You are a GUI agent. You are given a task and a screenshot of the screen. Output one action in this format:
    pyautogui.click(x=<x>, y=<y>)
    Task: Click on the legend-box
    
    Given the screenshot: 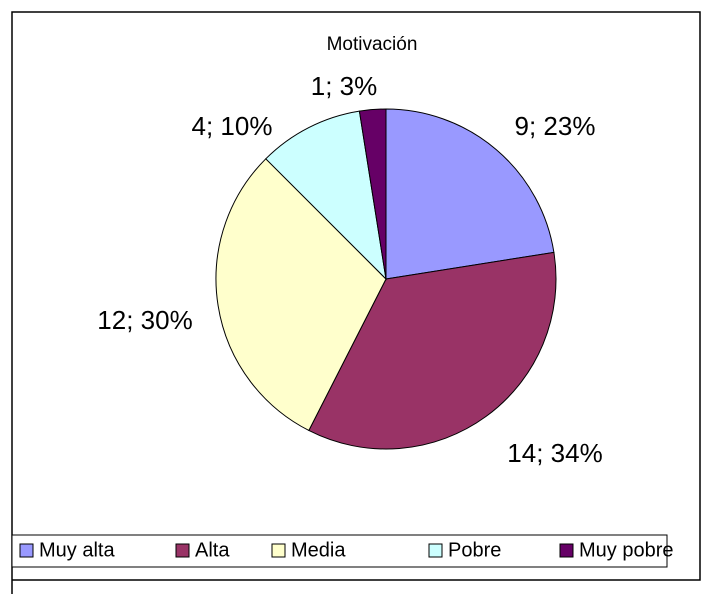 What is the action you would take?
    pyautogui.click(x=339, y=551)
    